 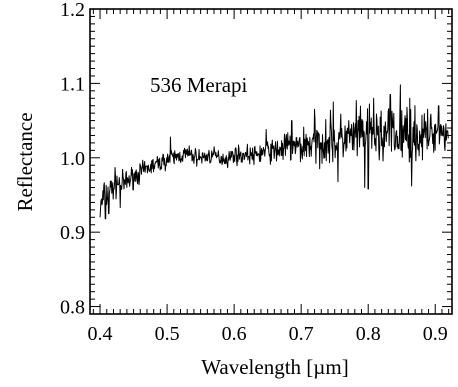 I want to click on x-tick-label: 0.7, so click(x=301, y=334).